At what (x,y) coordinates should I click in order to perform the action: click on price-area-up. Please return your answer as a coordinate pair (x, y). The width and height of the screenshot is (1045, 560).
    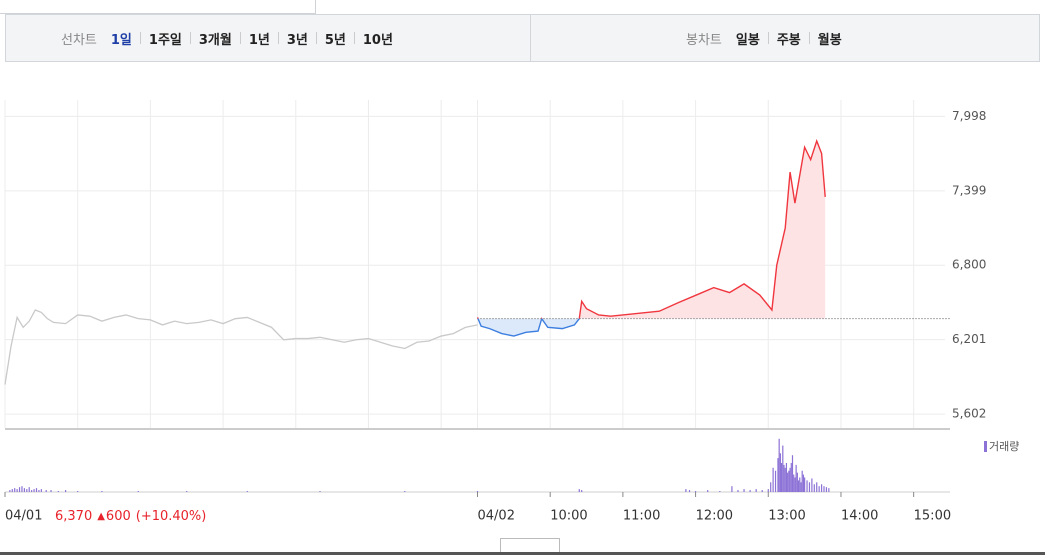
    Looking at the image, I should click on (651, 230).